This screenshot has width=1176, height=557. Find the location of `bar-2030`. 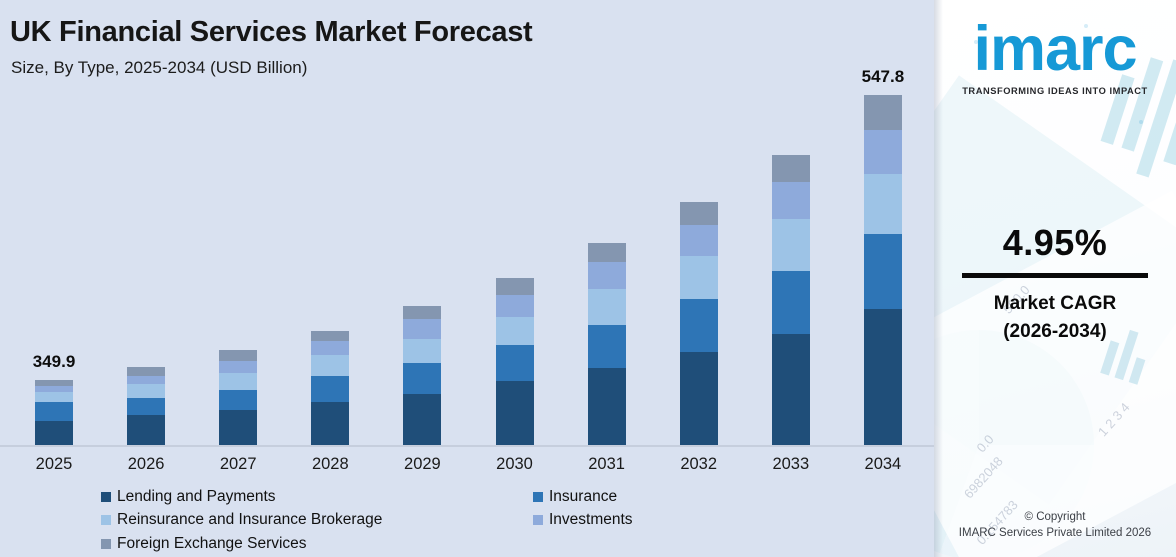

bar-2030 is located at coordinates (514, 361).